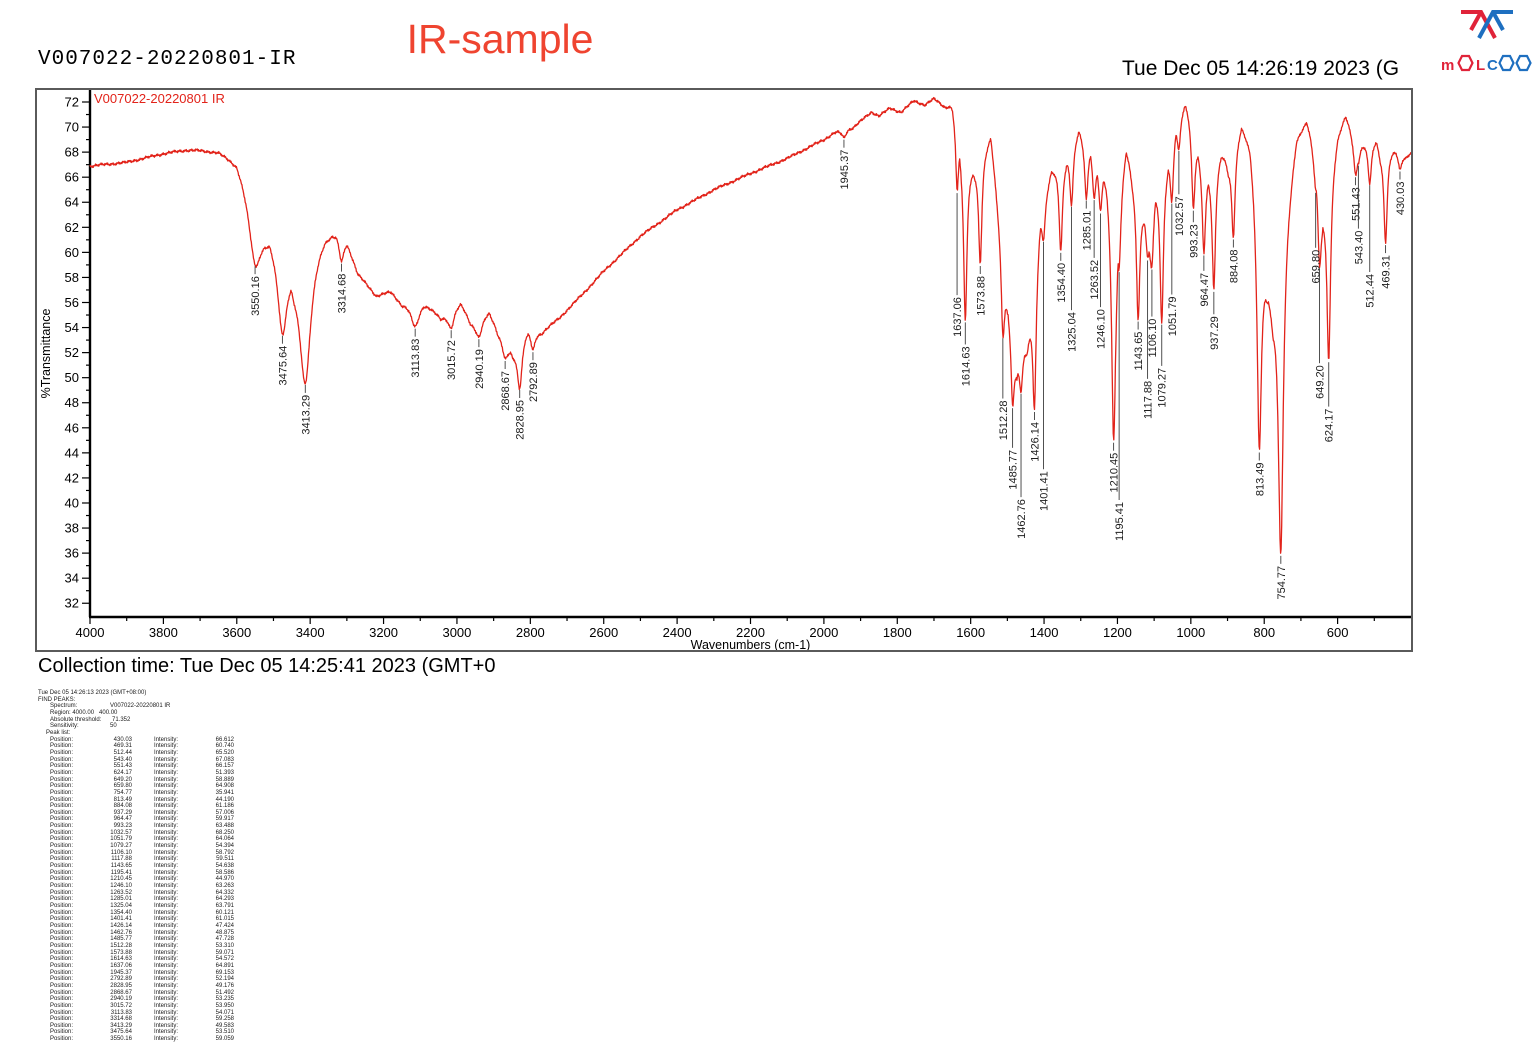 The width and height of the screenshot is (1538, 1048). Describe the element at coordinates (1004, 421) in the screenshot. I see `peak-label: 1512.28` at that location.